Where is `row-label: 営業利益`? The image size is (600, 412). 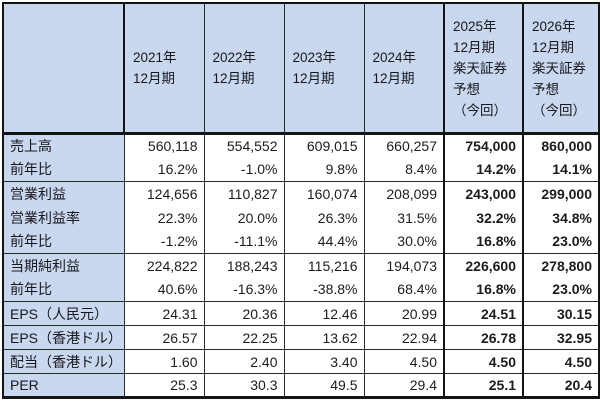
row-label: 営業利益 is located at coordinates (63, 193).